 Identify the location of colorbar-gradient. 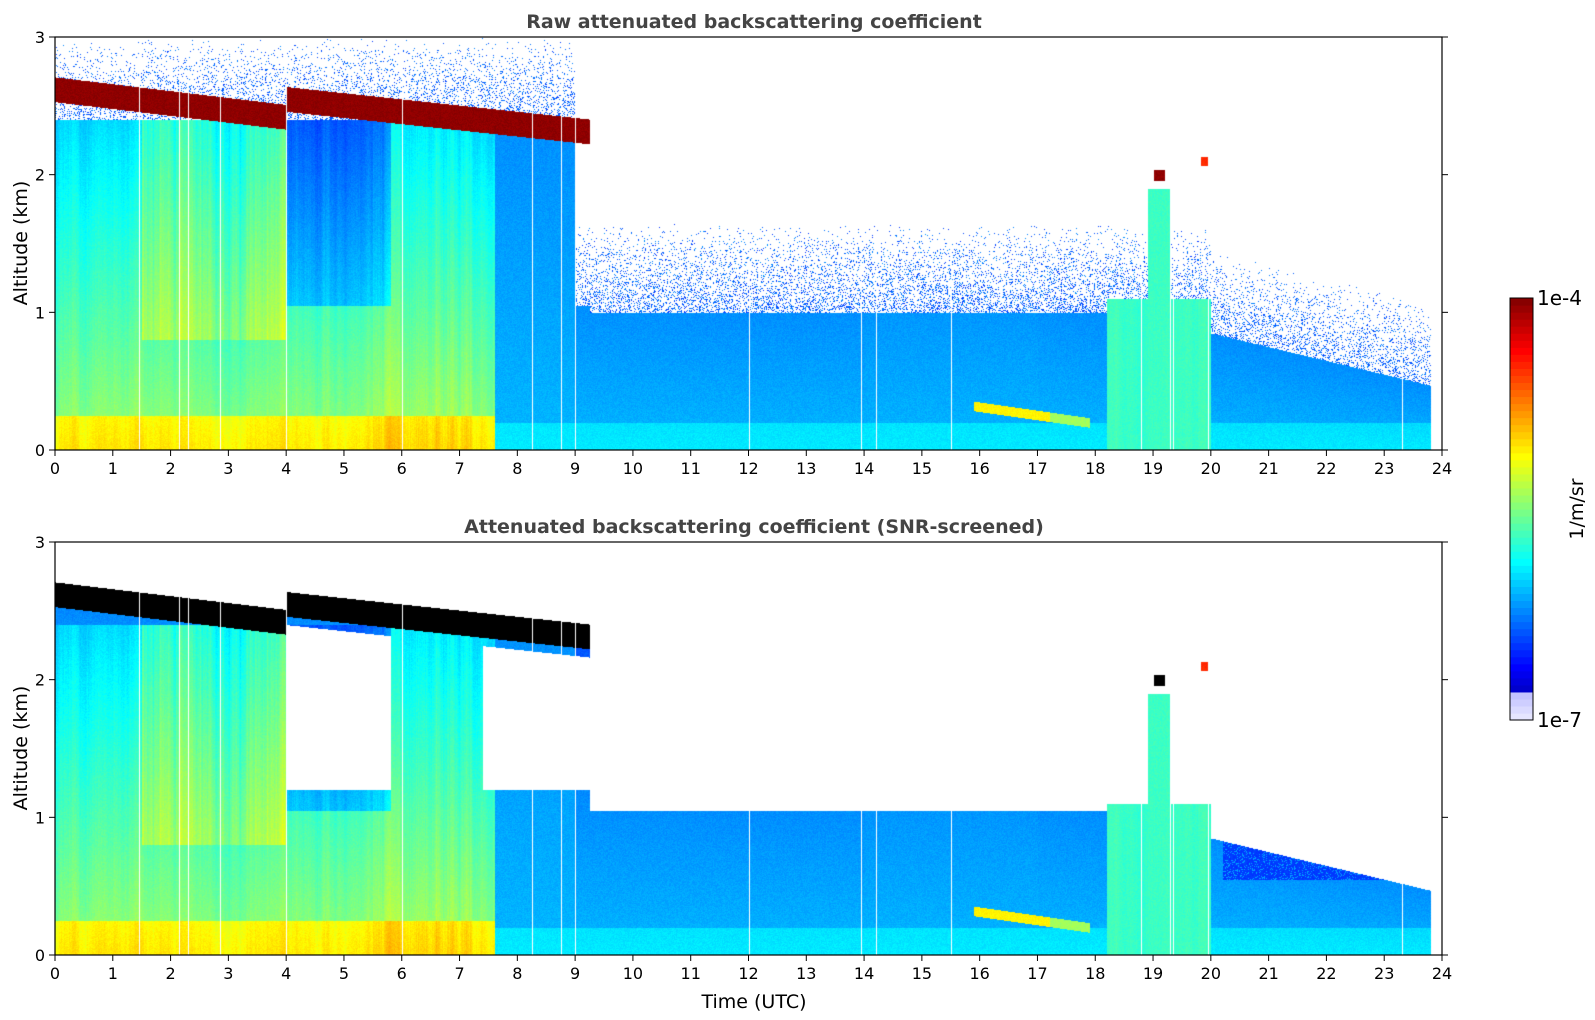
(1521, 509).